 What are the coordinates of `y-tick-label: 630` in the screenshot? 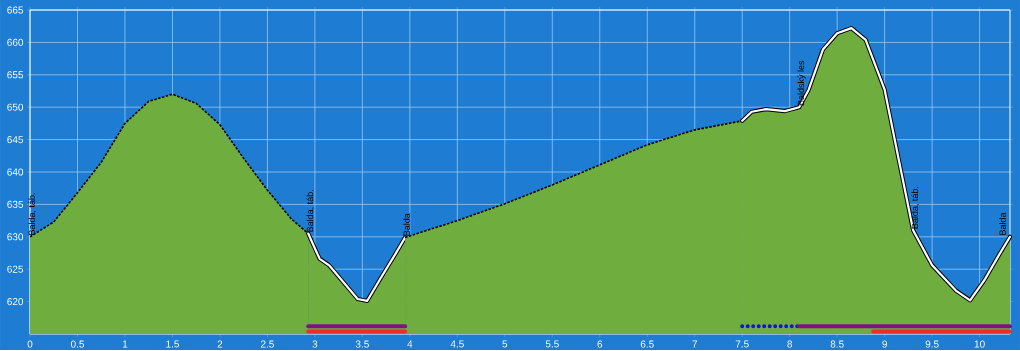 It's located at (15, 237).